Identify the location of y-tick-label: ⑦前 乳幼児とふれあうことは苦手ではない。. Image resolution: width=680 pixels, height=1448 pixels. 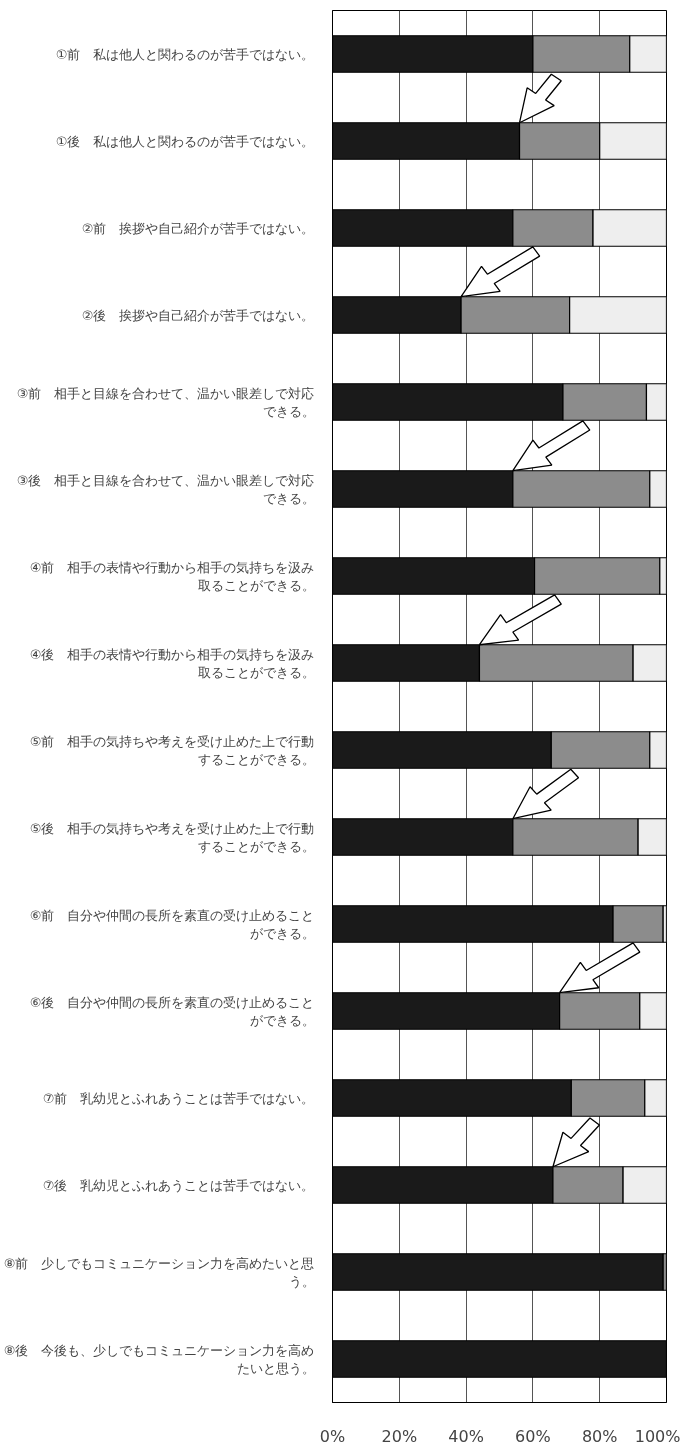
(178, 1098).